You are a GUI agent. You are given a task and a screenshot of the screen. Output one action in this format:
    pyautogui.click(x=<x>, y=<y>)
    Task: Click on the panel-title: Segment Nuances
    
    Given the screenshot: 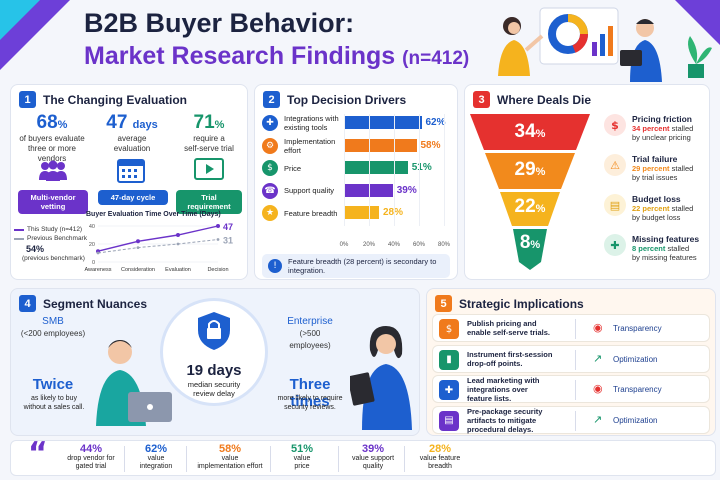 What is the action you would take?
    pyautogui.click(x=95, y=303)
    